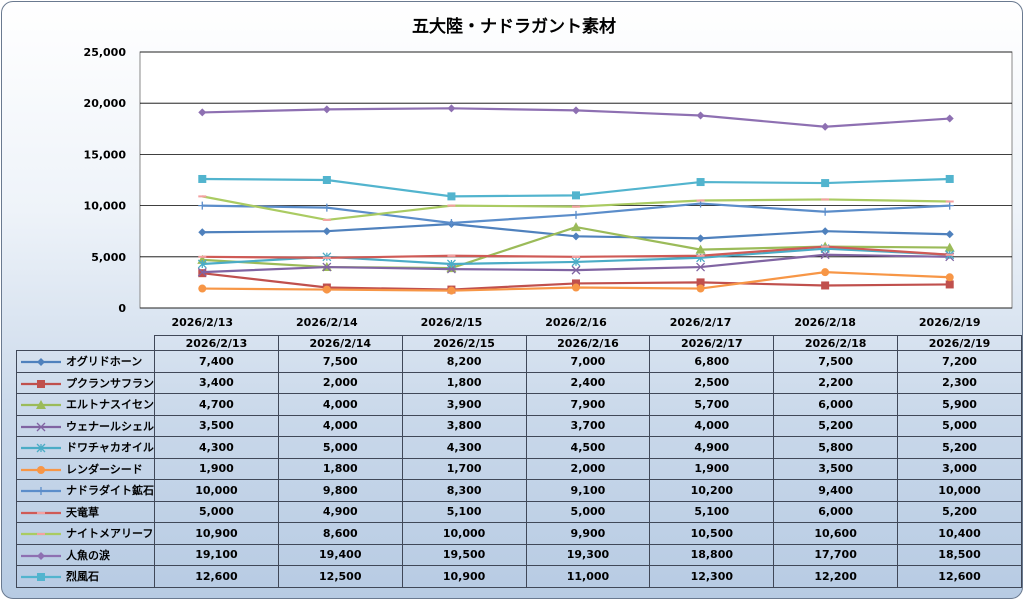 The height and width of the screenshot is (600, 1024). What do you see at coordinates (959, 343) in the screenshot?
I see `column-header: 2026/2/19` at bounding box center [959, 343].